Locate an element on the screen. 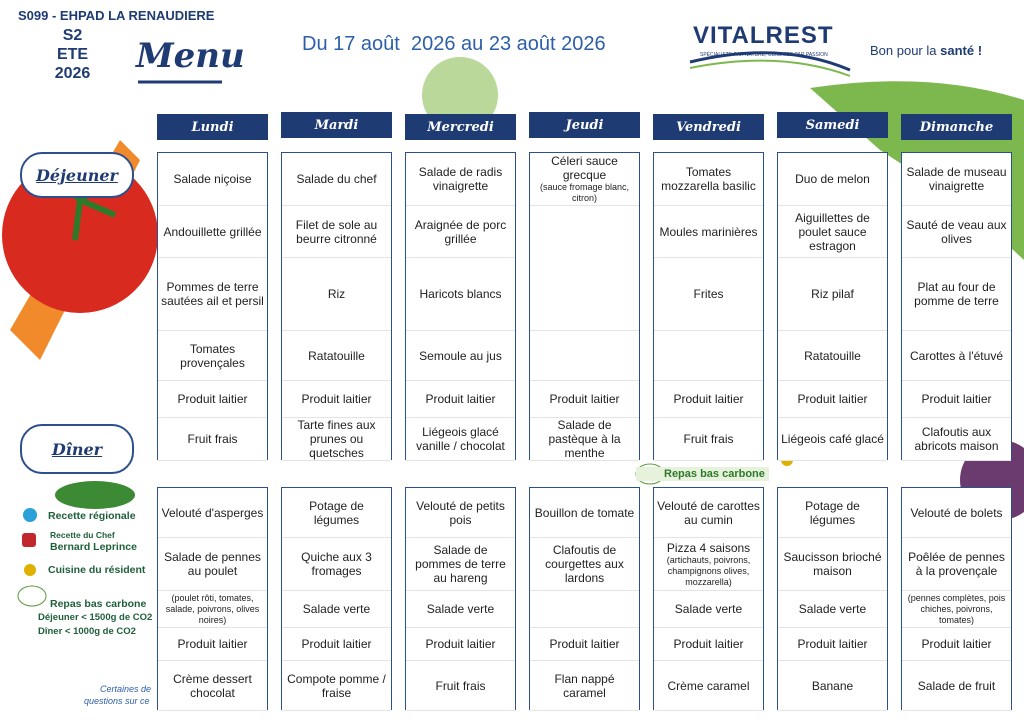 The image size is (1024, 724). dish: Salade de radis vinaigrette is located at coordinates (460, 179).